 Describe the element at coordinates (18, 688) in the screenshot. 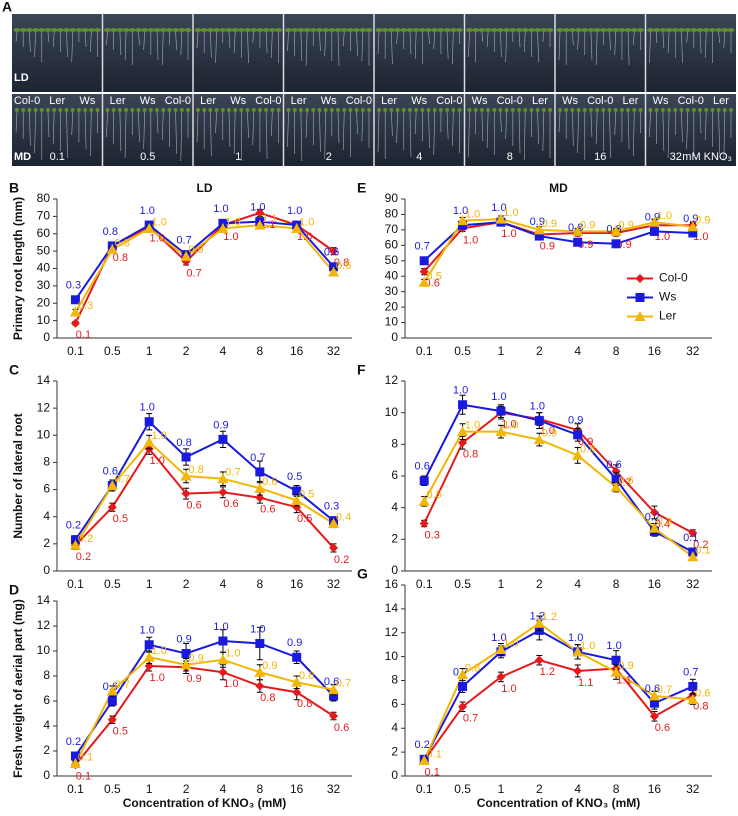

I see `y-axis-title: Fresh weight of aerial part (mg)` at that location.